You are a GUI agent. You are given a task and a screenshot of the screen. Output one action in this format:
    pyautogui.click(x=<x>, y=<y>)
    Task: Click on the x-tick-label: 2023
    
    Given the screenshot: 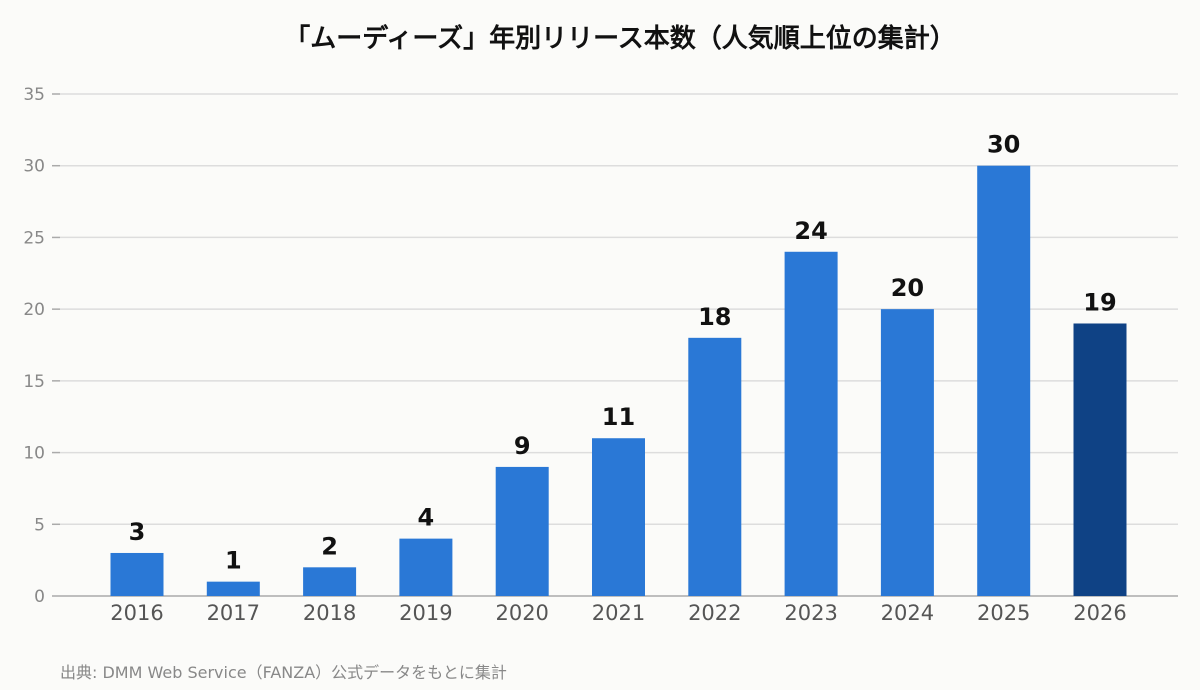 What is the action you would take?
    pyautogui.click(x=810, y=613)
    